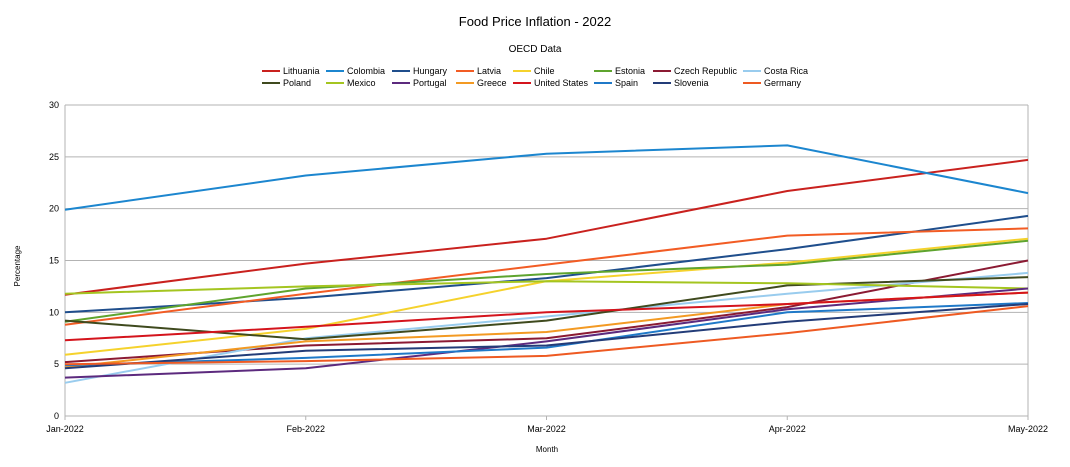 Image resolution: width=1070 pixels, height=467 pixels. Describe the element at coordinates (430, 83) in the screenshot. I see `legend-label-portugal: Portugal` at that location.